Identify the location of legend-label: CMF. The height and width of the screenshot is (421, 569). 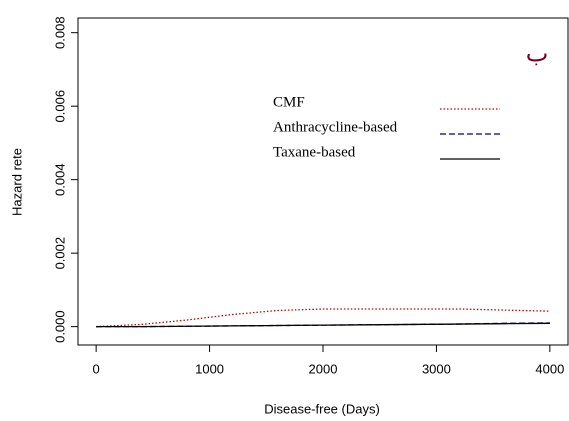
(289, 102).